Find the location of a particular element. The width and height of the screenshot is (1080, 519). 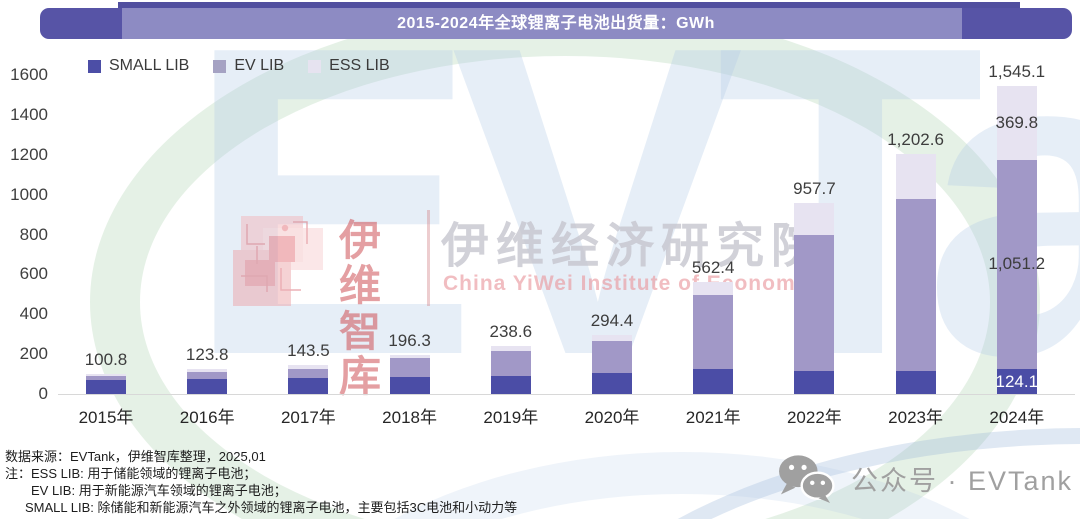

bar-segment-ess-lib-2016年 is located at coordinates (207, 371).